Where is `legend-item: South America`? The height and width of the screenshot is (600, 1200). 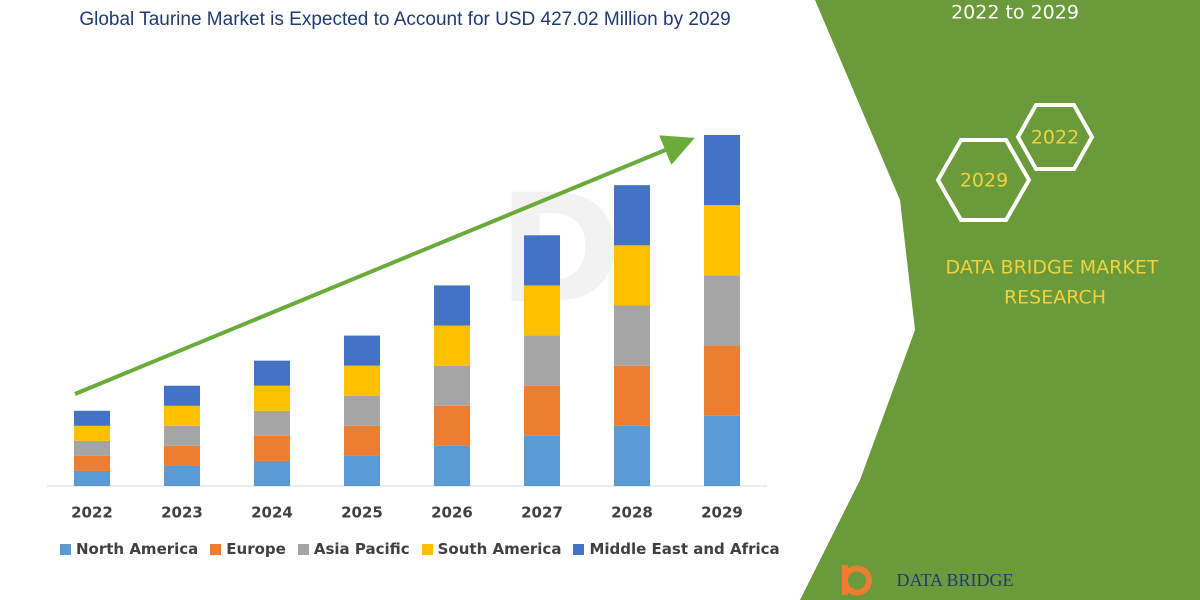 legend-item: South America is located at coordinates (491, 549).